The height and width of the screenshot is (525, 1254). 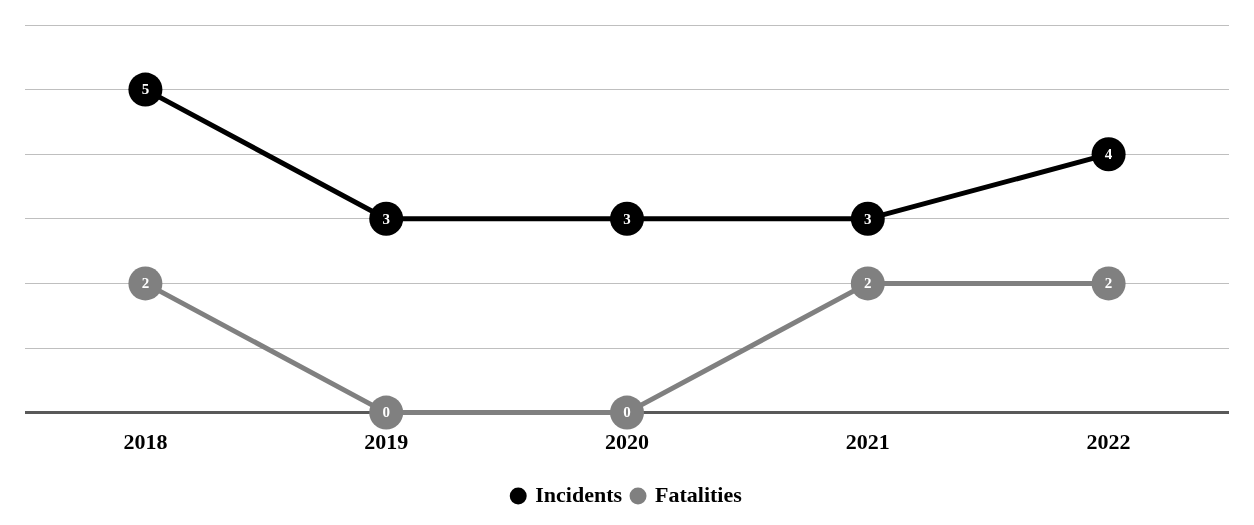 What do you see at coordinates (579, 494) in the screenshot?
I see `legend-label: Incidents` at bounding box center [579, 494].